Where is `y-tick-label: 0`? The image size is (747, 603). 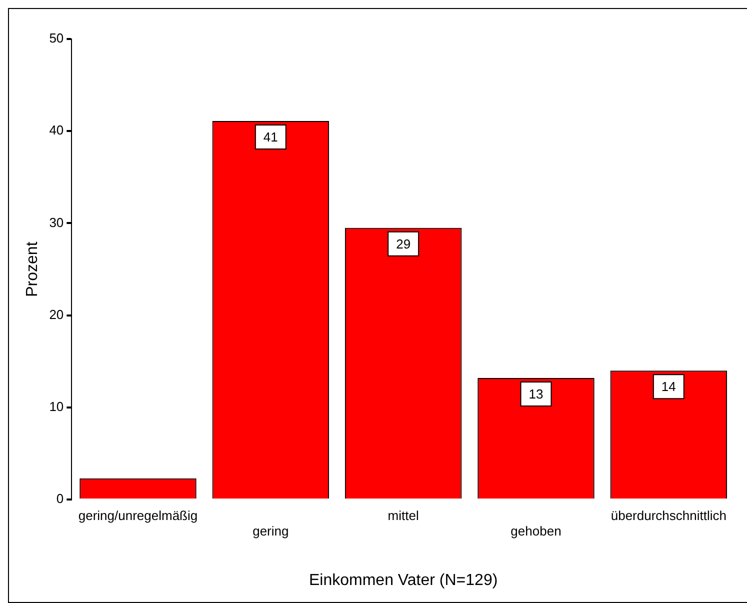
y-tick-label: 0 is located at coordinates (60, 498).